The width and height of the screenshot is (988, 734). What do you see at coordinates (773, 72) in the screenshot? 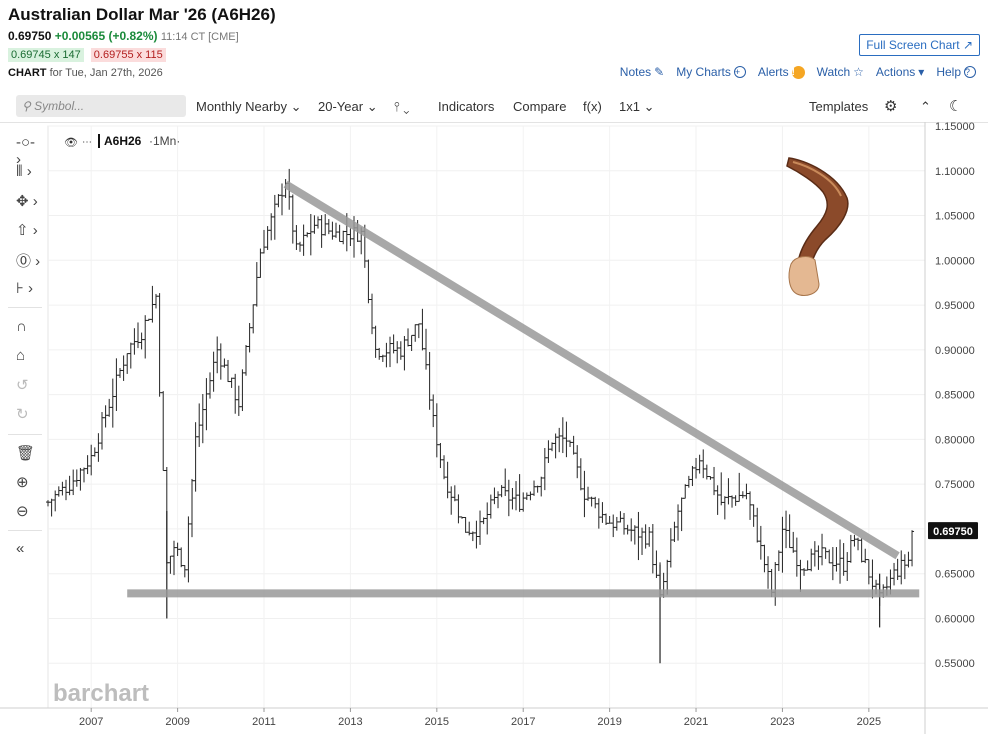
I see `alerts-label: Alerts` at bounding box center [773, 72].